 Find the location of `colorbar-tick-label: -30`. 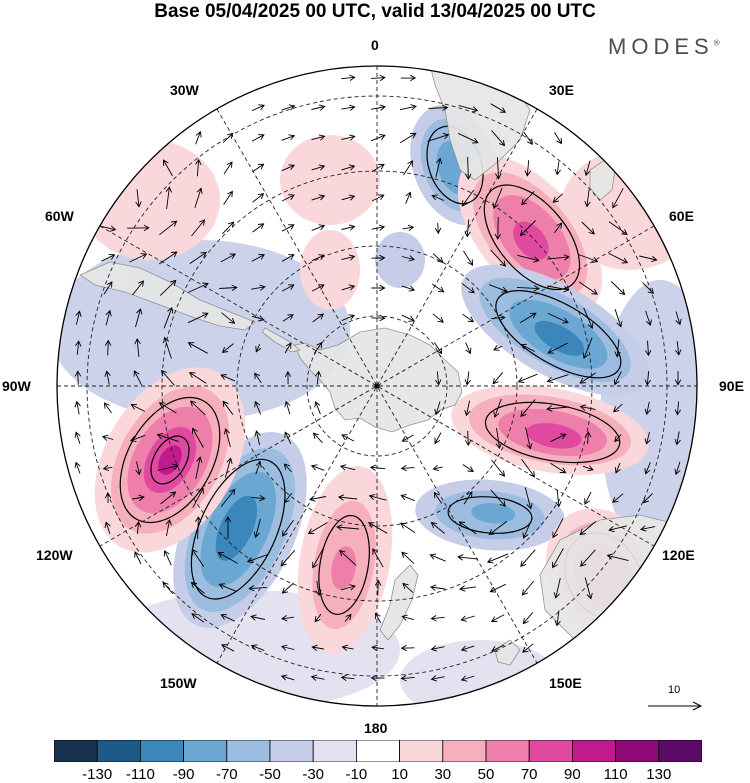

colorbar-tick-label: -30 is located at coordinates (313, 774).